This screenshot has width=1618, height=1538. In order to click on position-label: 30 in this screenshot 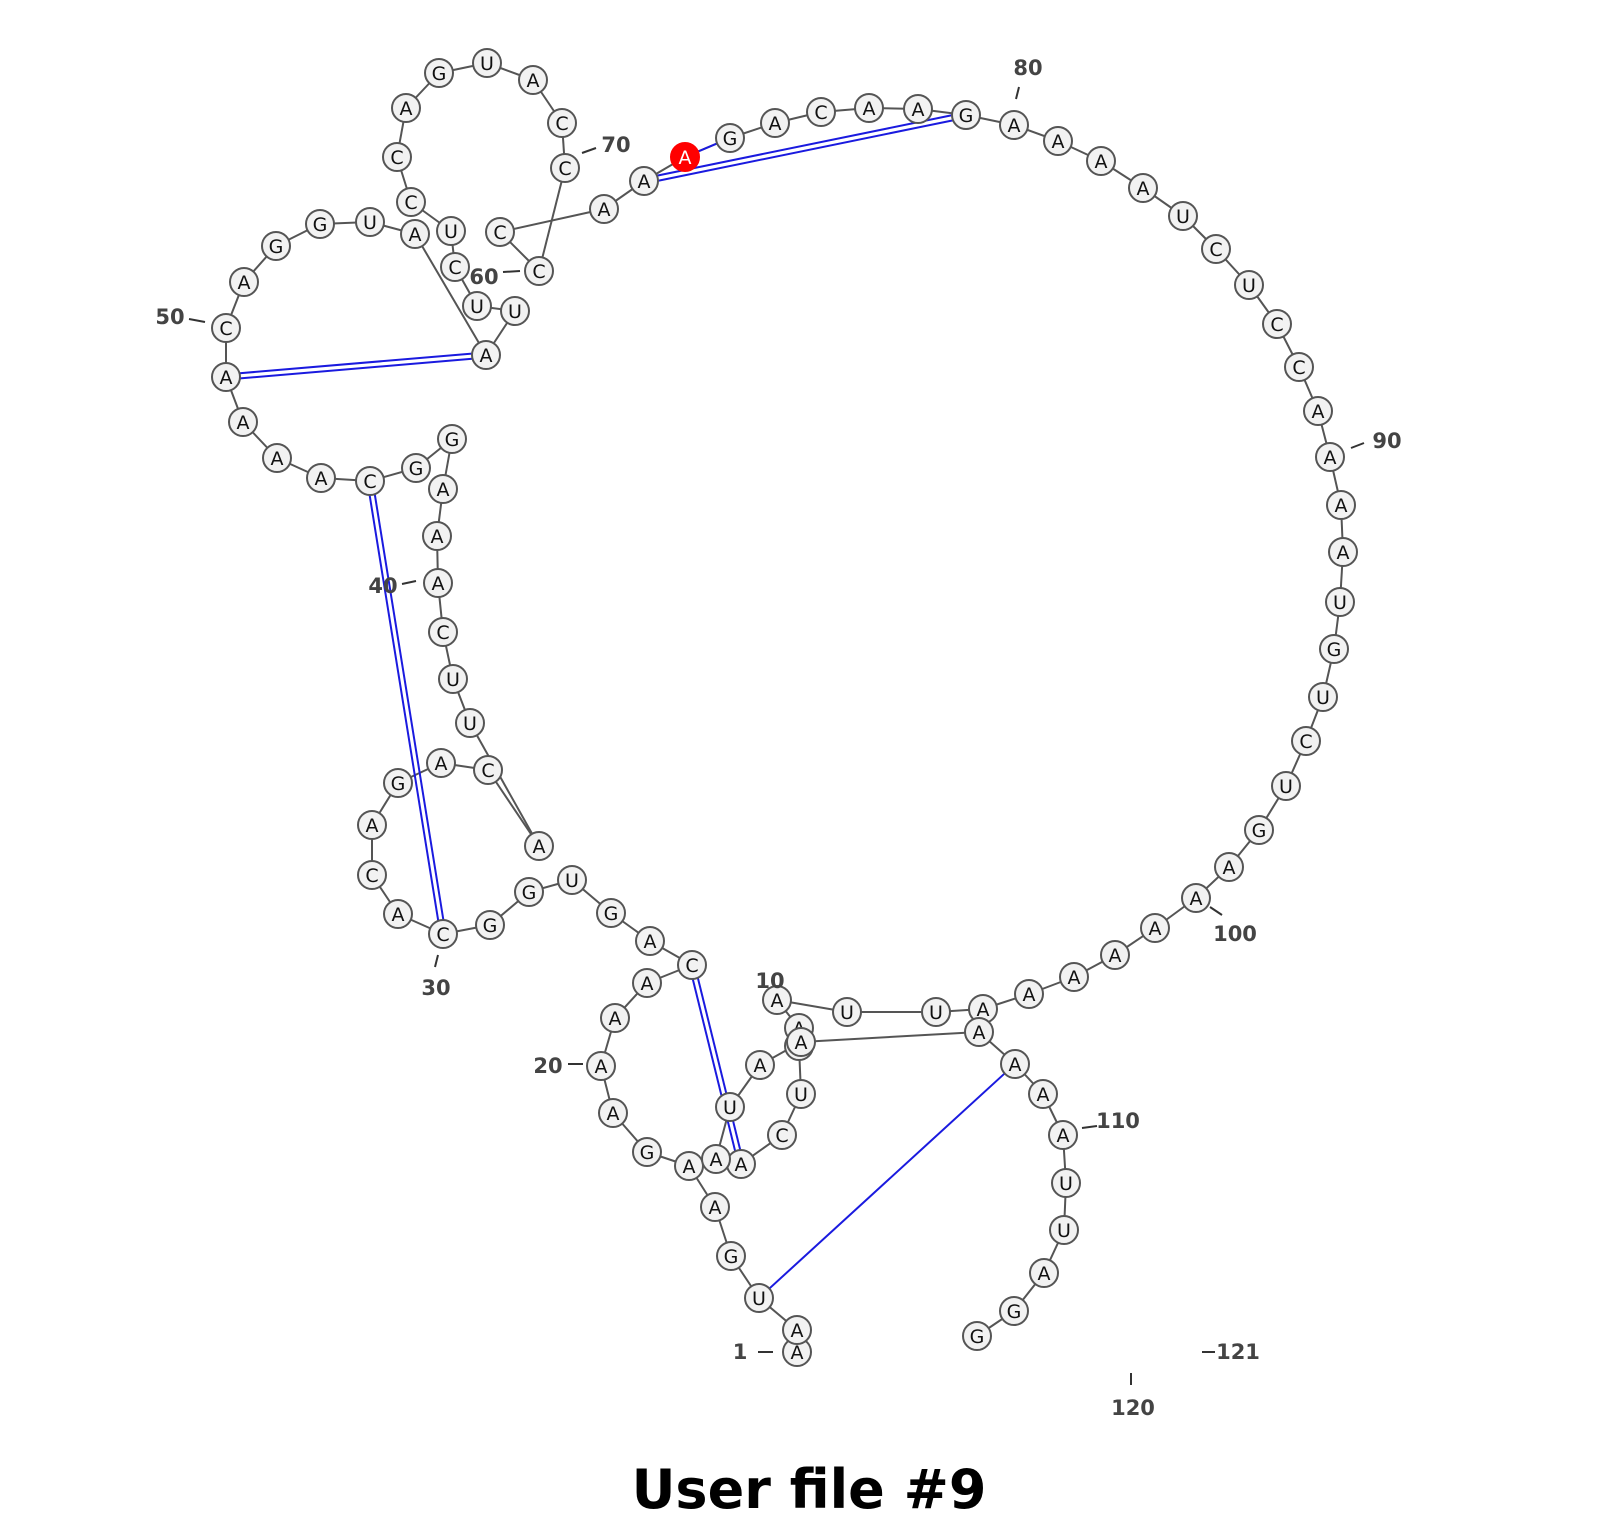, I will do `click(435, 988)`.